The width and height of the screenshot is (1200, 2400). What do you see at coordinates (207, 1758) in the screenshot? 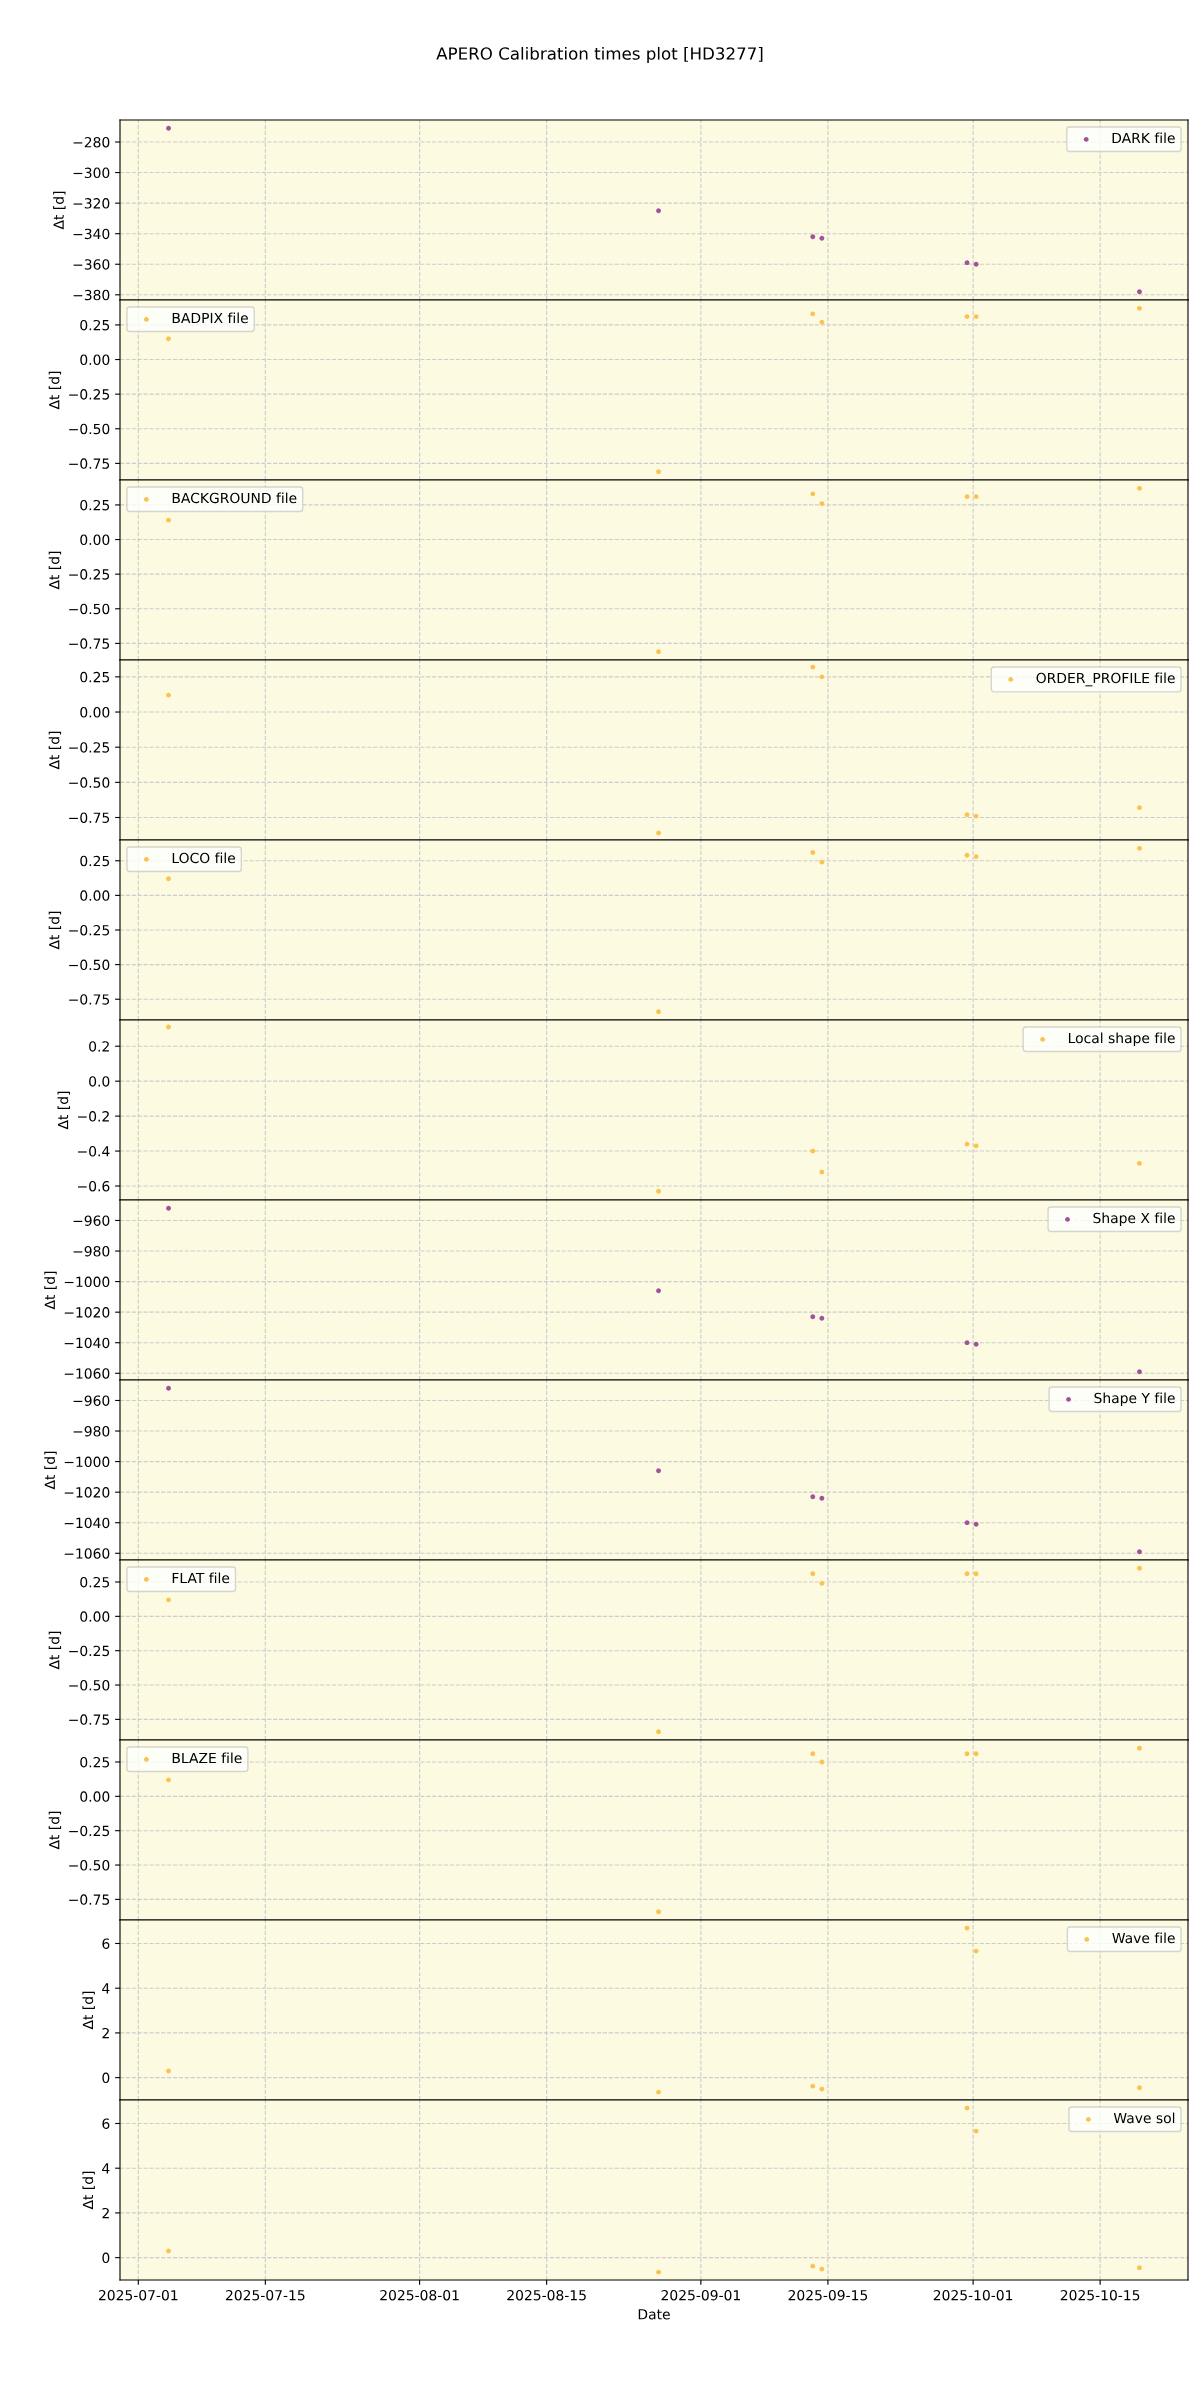
I see `legend-label: BLAZE file` at bounding box center [207, 1758].